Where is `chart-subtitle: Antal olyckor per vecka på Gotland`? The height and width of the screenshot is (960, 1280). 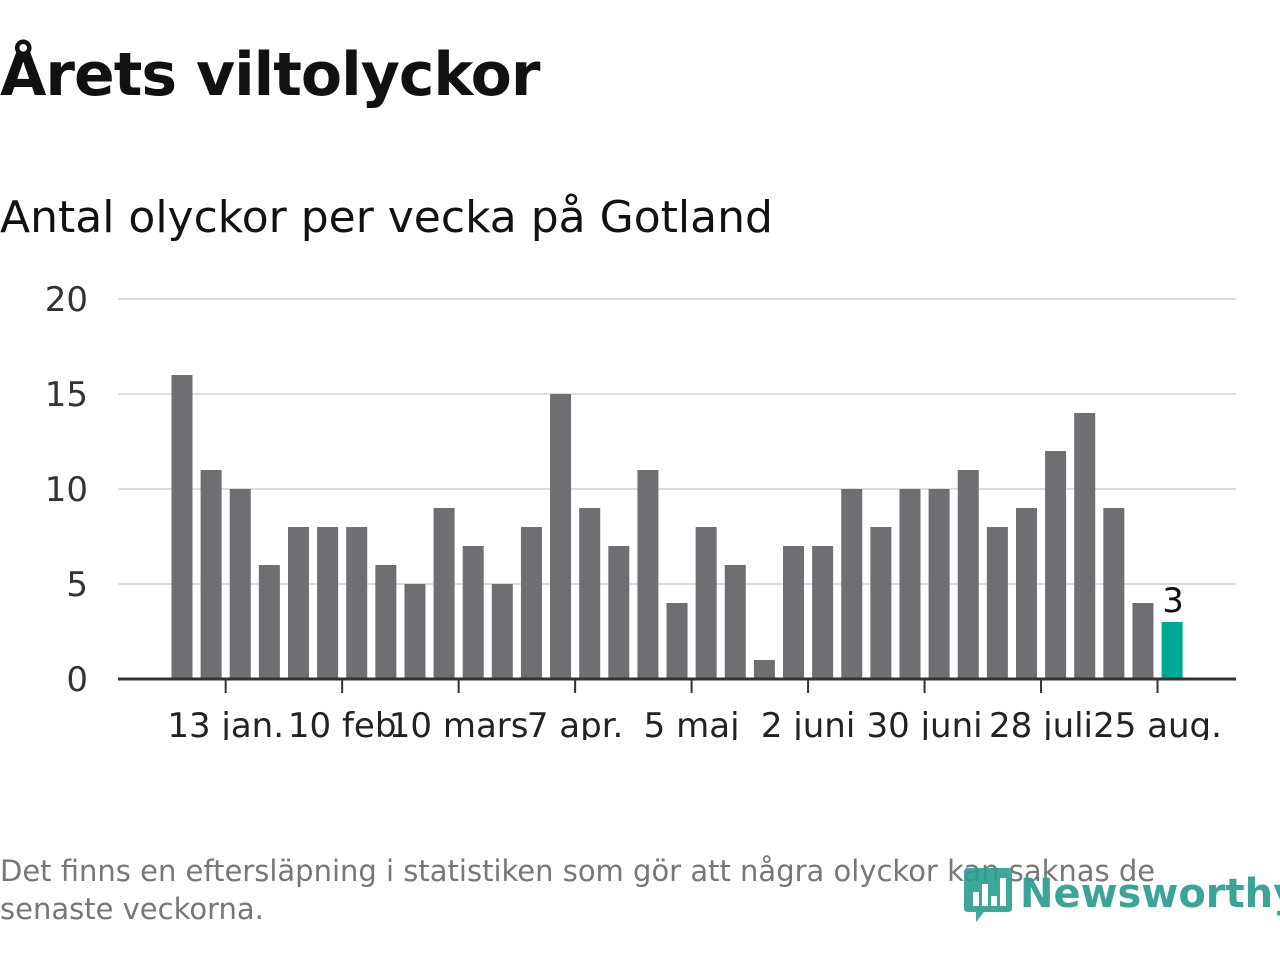 chart-subtitle: Antal olyckor per vecka på Gotland is located at coordinates (386, 217).